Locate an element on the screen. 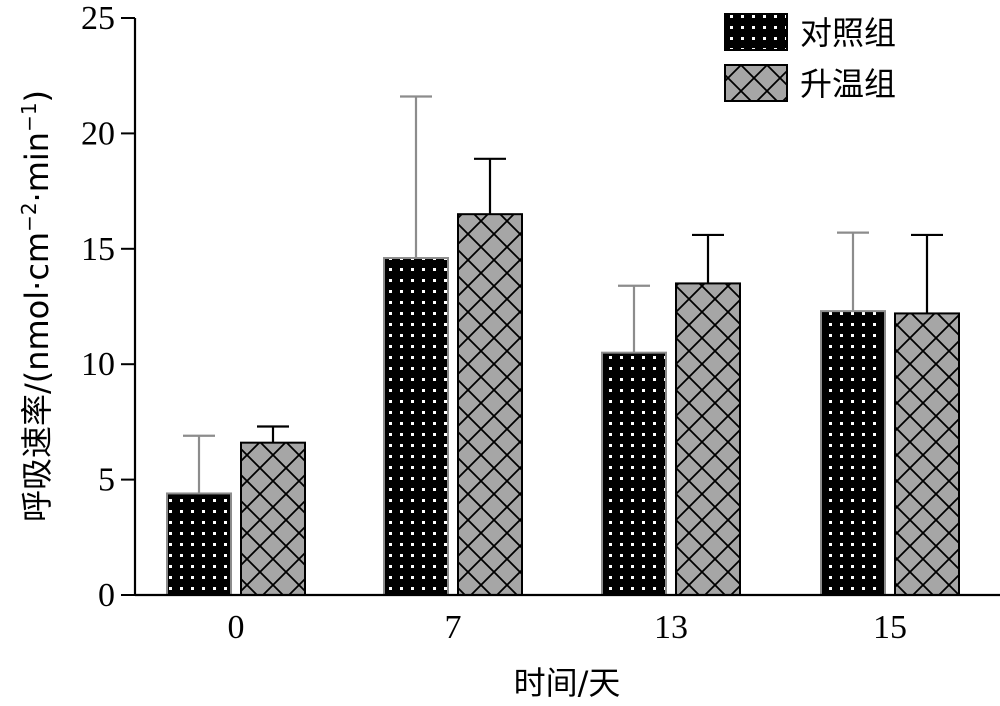  x-tick-label-0: 0 is located at coordinates (236, 627).